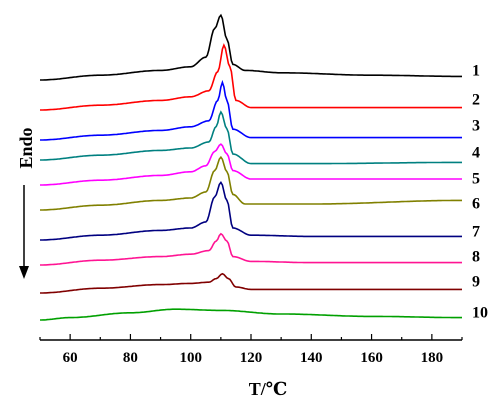 The image size is (493, 403). I want to click on x-axis: 60 80 100 120 140 160 180, so click(251, 350).